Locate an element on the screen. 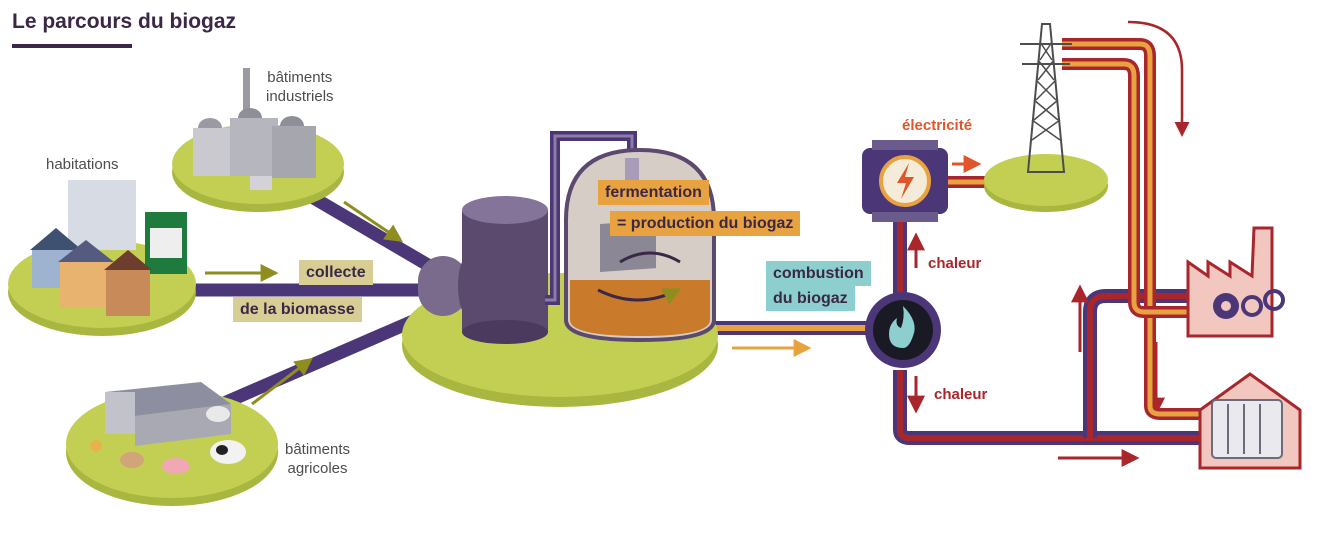  collection-arrows is located at coordinates (304, 303).